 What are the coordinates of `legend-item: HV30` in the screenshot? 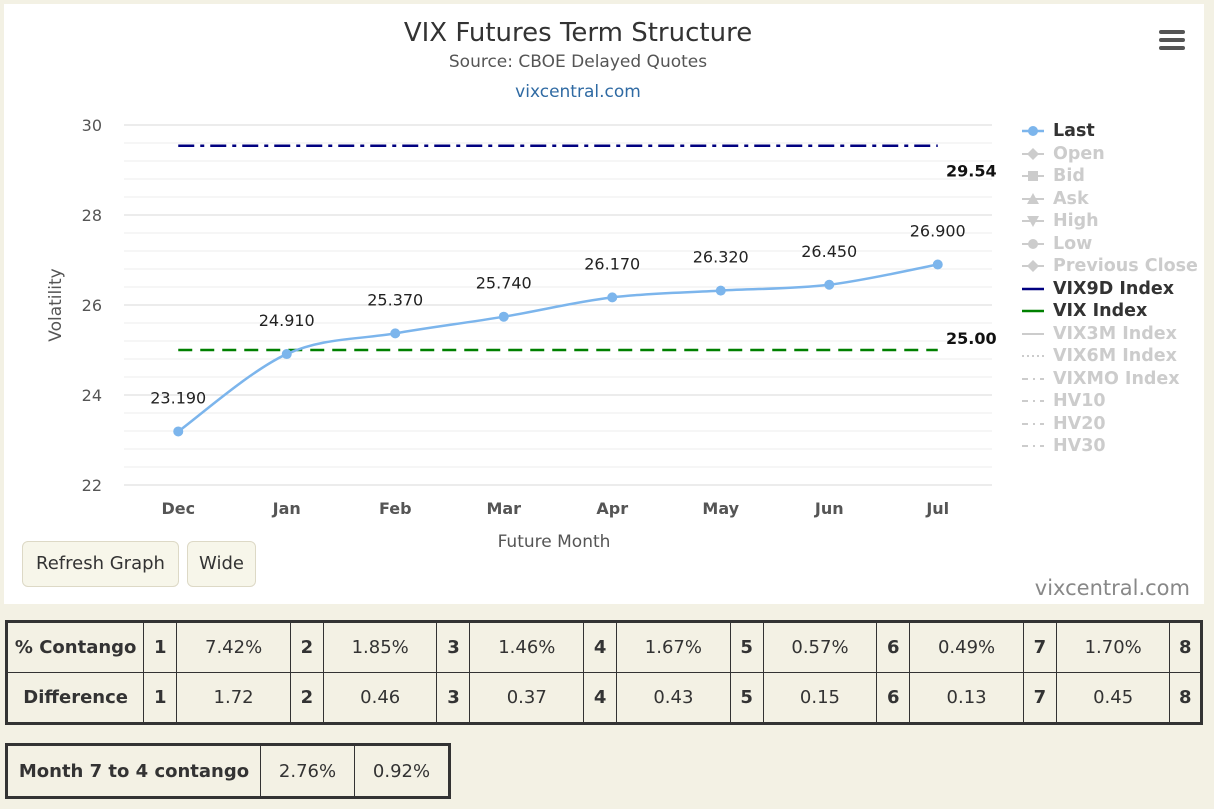 It's located at (1107, 446).